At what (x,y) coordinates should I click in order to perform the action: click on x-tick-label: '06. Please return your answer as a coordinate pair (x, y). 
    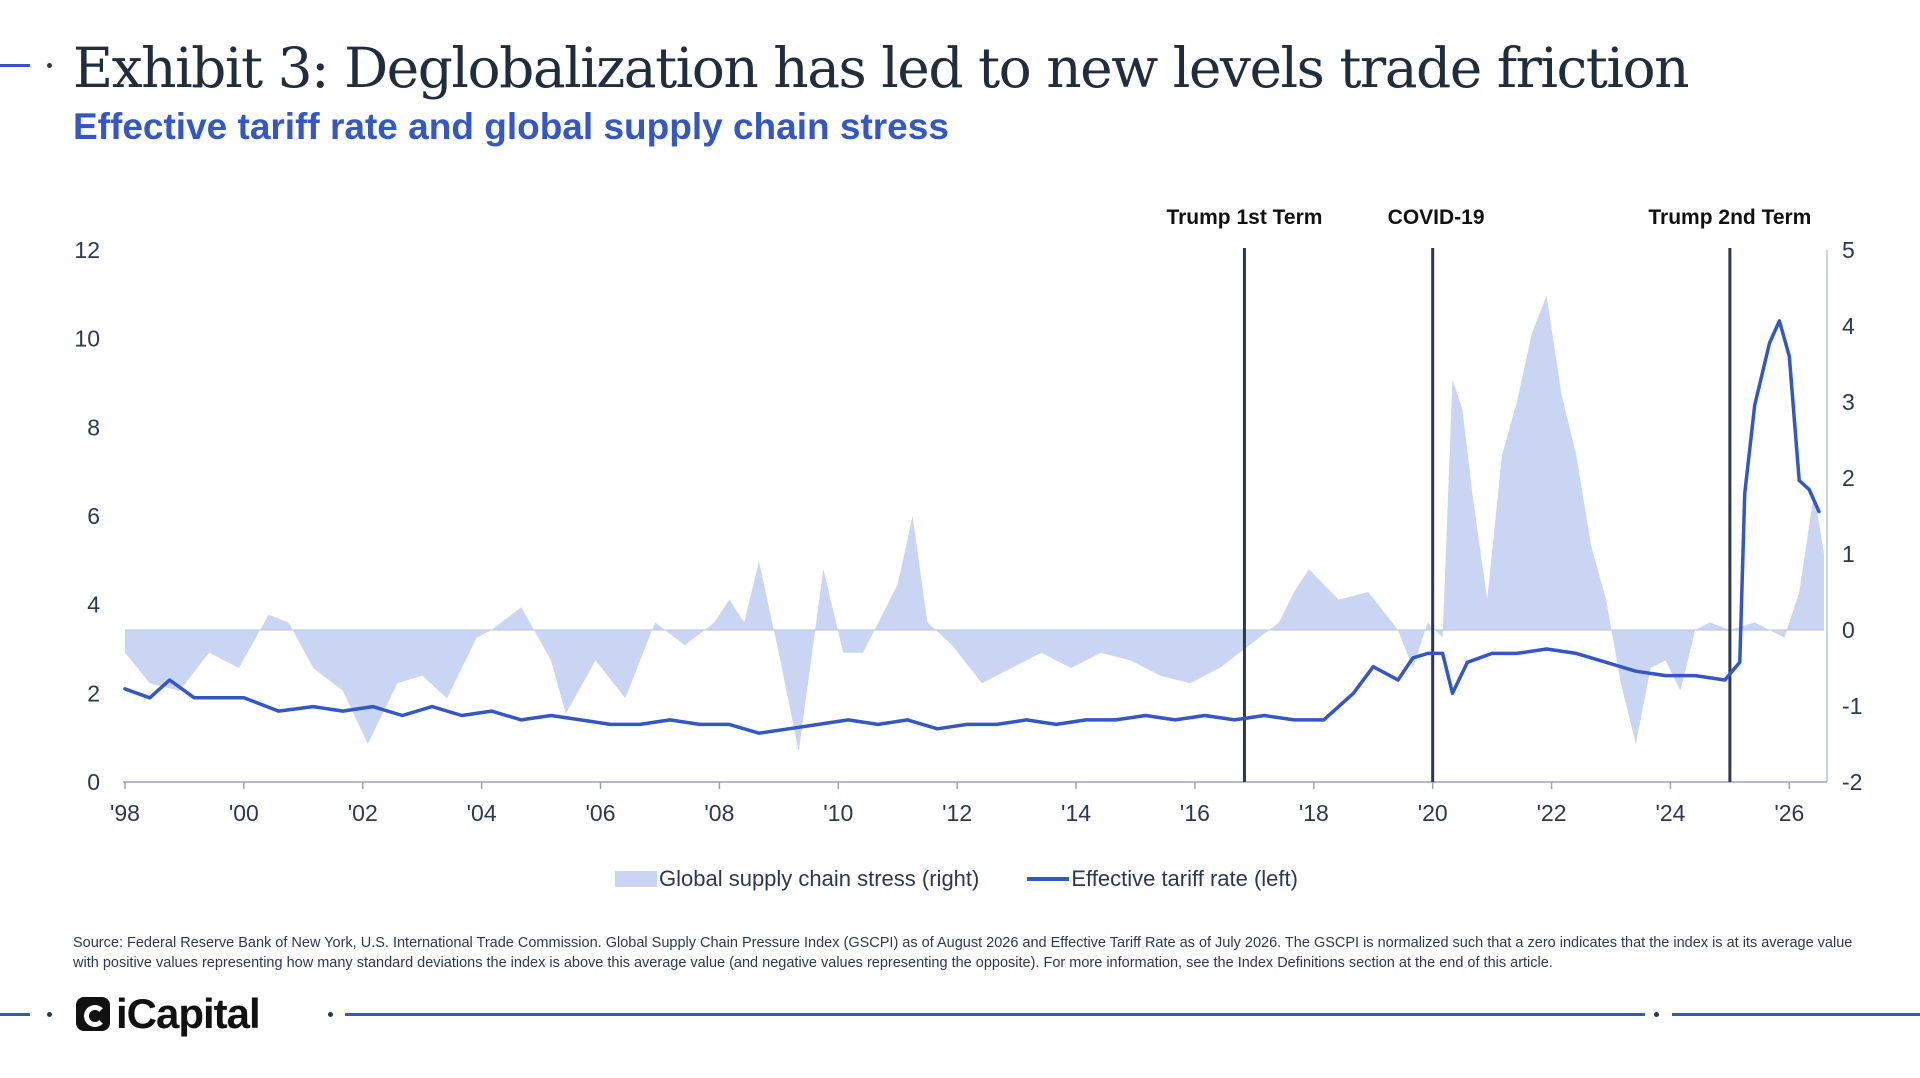
    Looking at the image, I should click on (601, 813).